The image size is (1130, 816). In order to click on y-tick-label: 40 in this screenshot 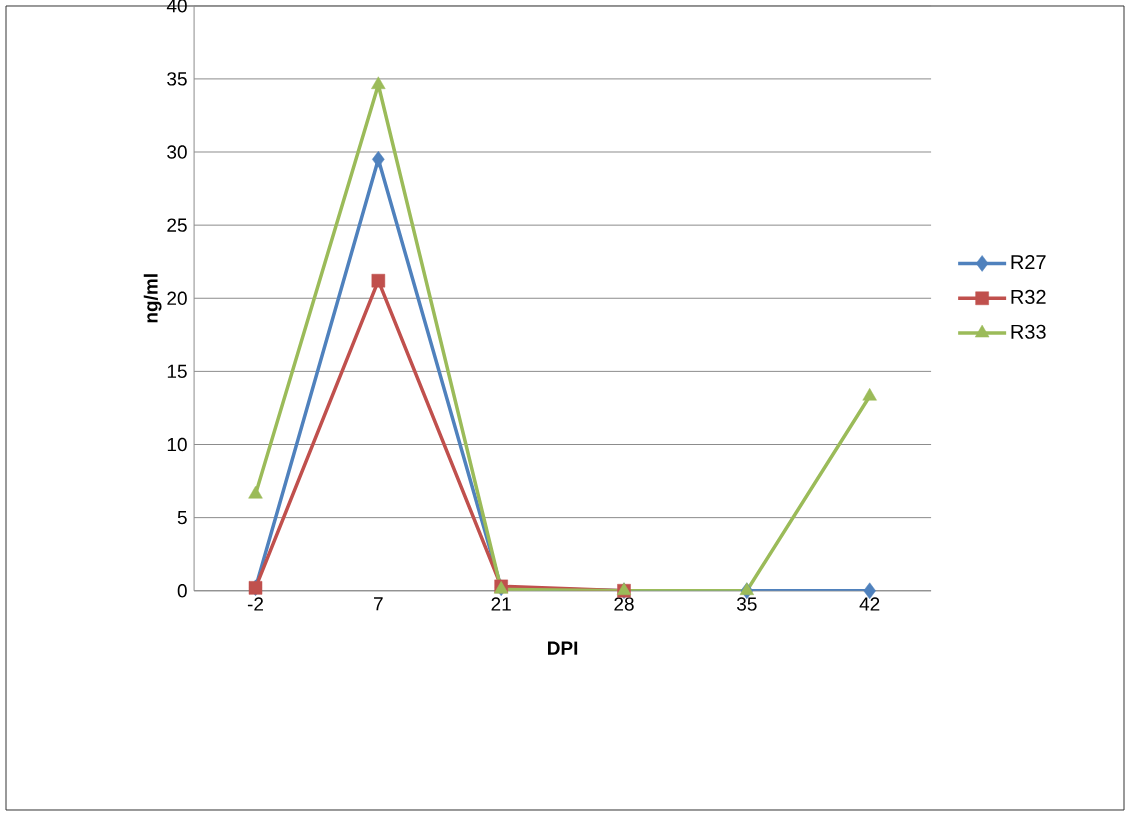, I will do `click(176, 6)`.